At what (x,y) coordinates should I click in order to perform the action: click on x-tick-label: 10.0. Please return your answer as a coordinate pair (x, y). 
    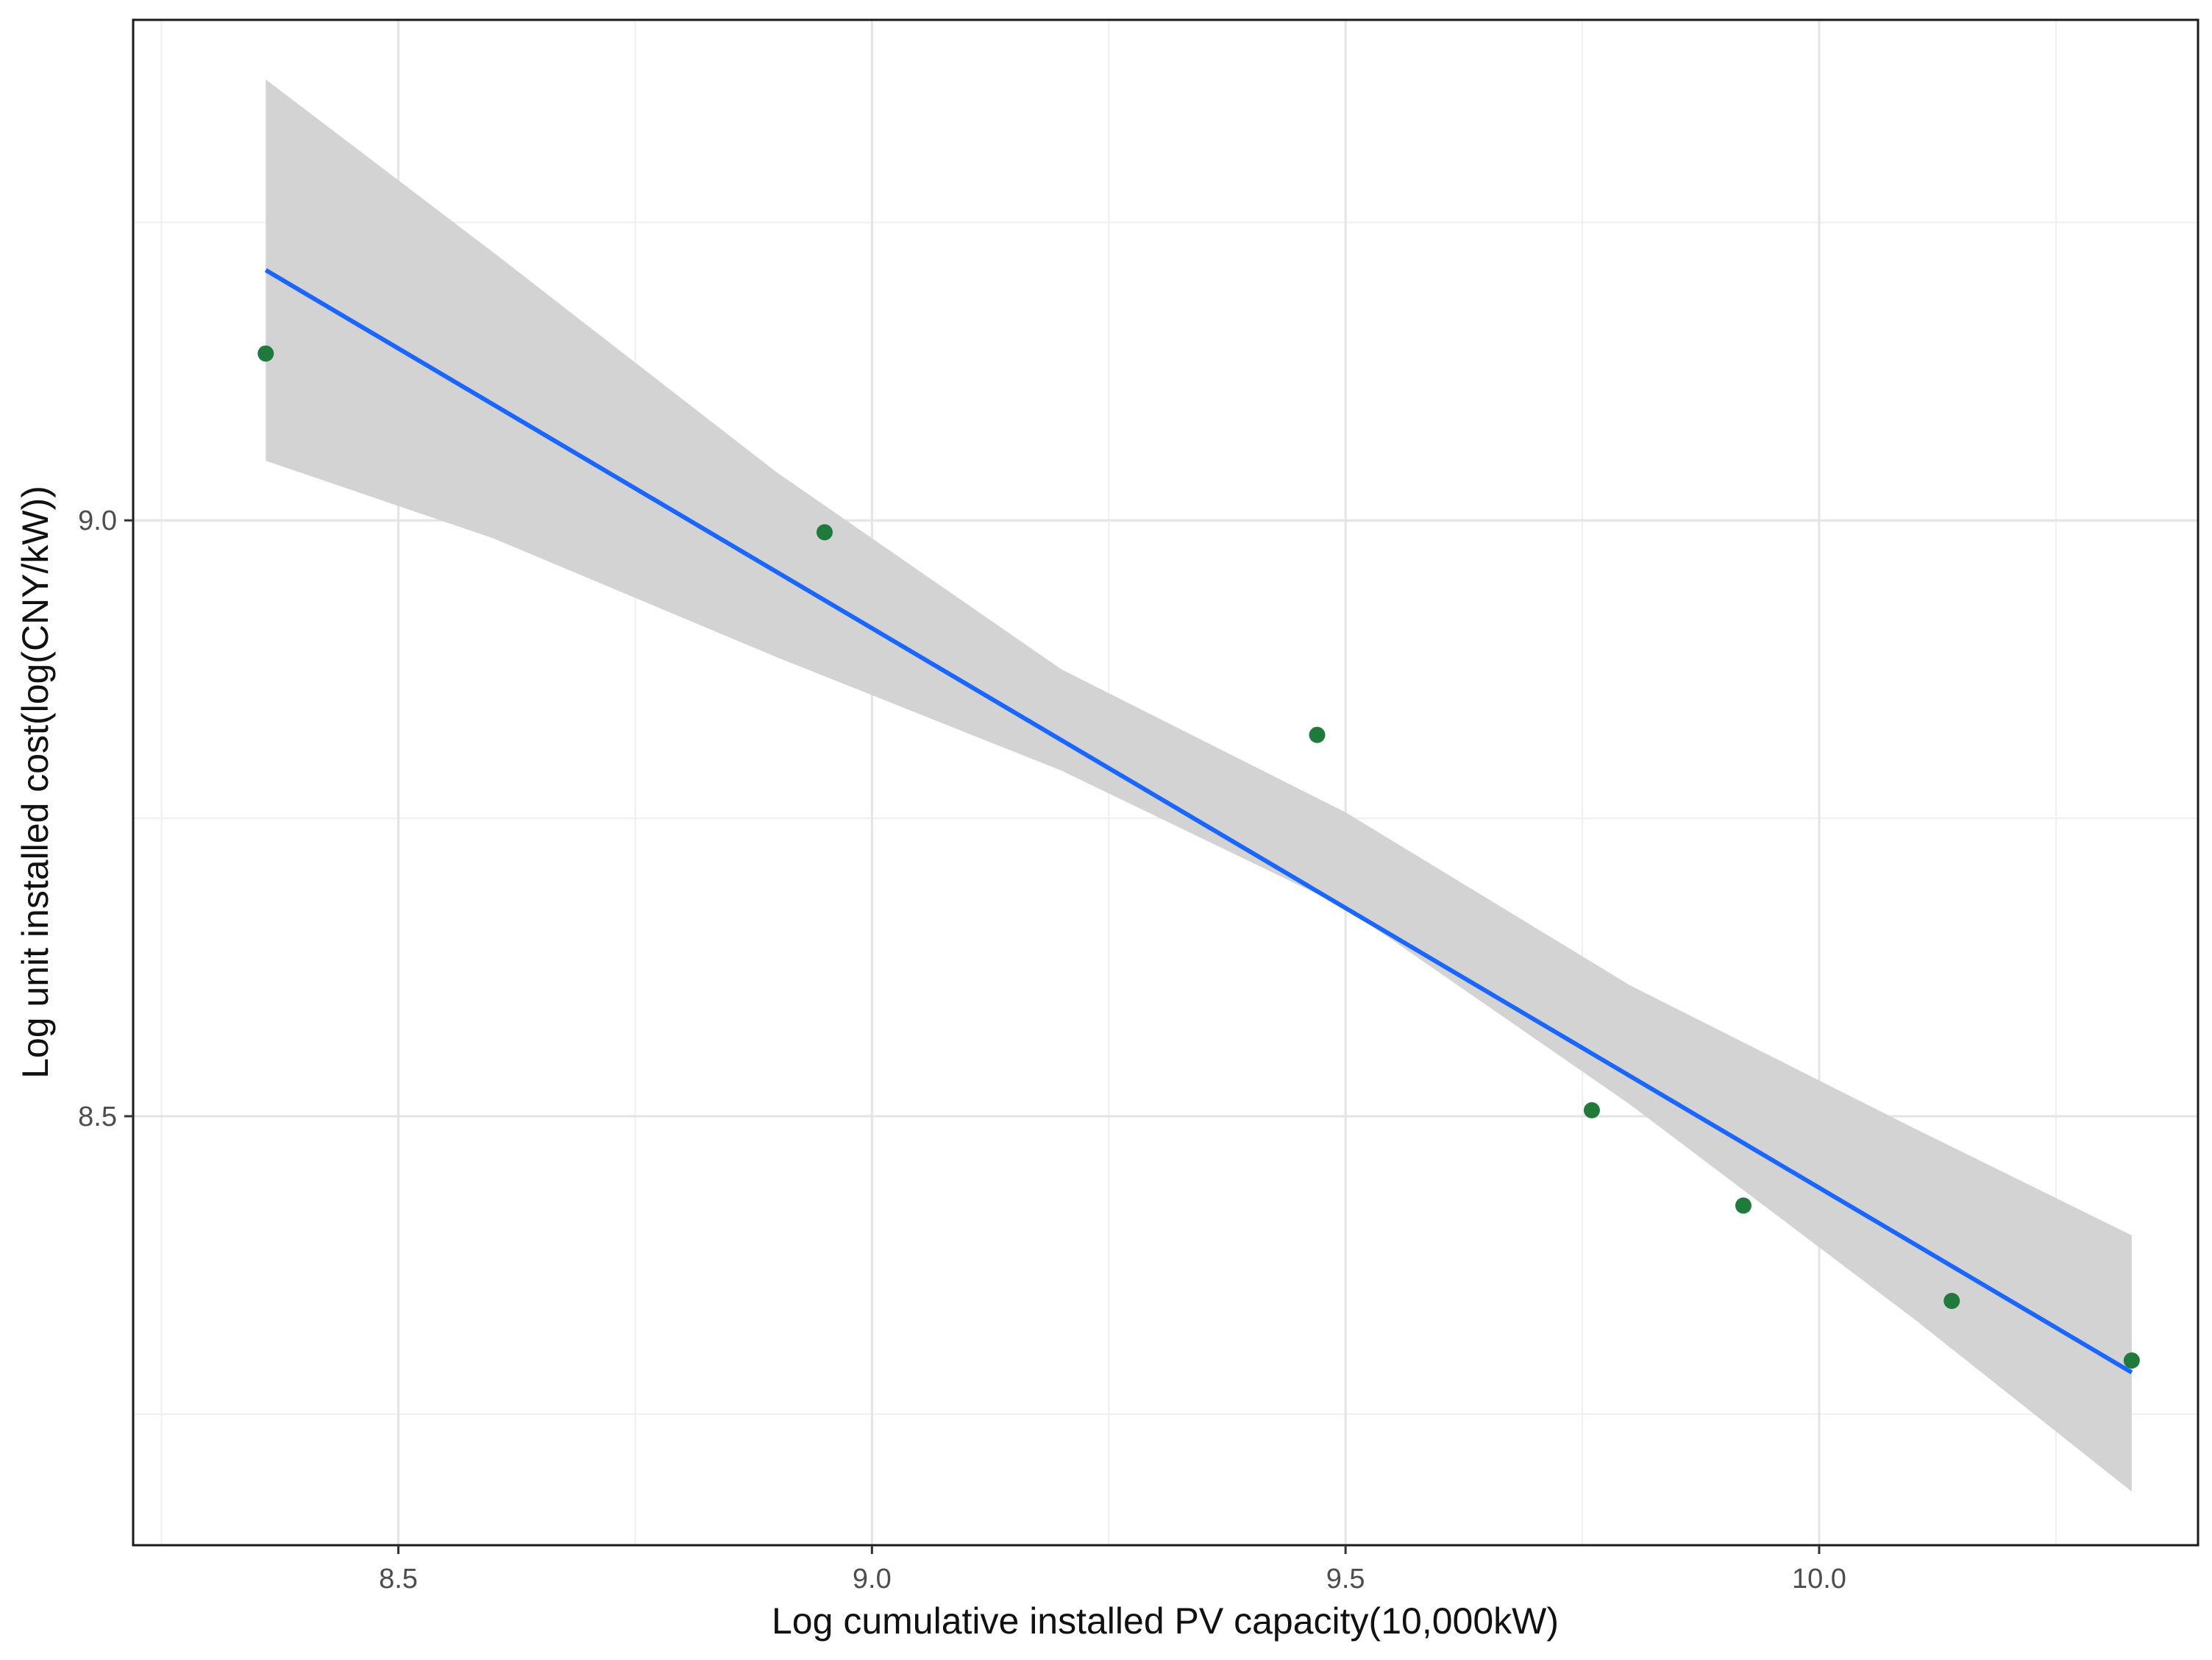
    Looking at the image, I should click on (1819, 1579).